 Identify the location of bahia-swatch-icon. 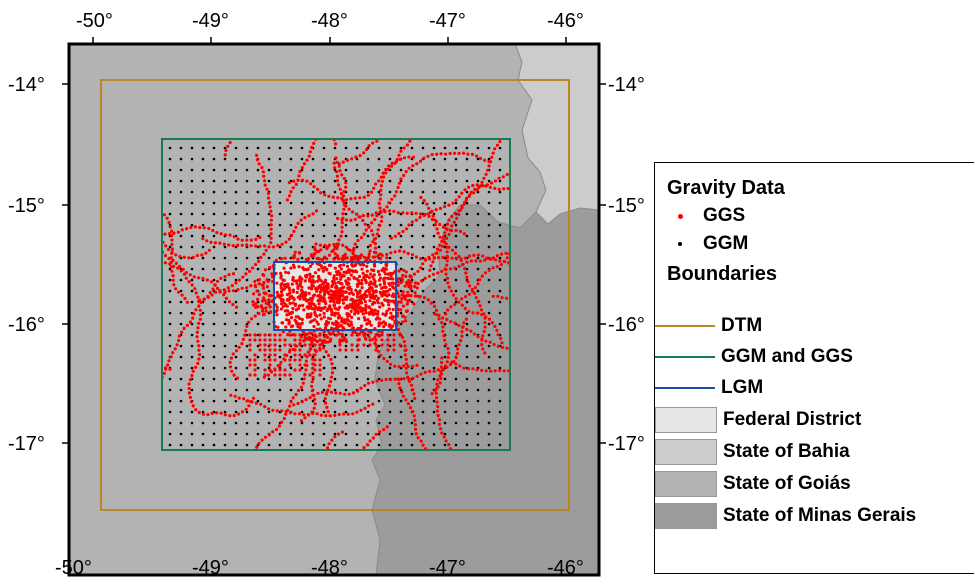
(686, 452).